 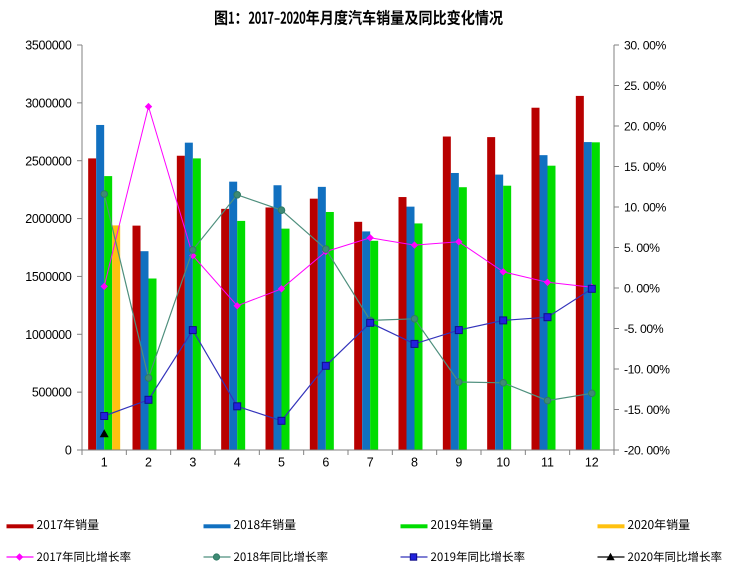 I want to click on svg-text: 500000, so click(x=52, y=393).